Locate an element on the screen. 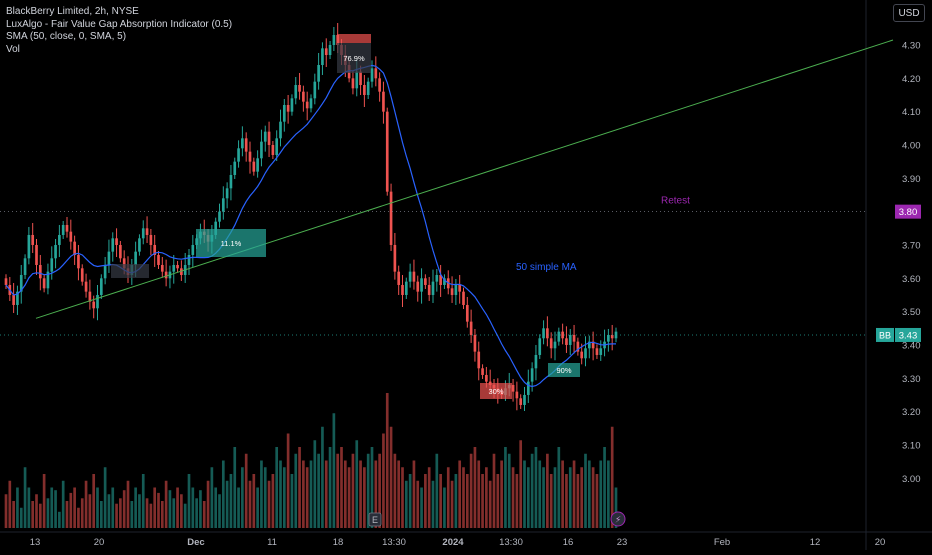  legend-symbol: BlackBerry Limited, 2h, NYSE is located at coordinates (72, 11).